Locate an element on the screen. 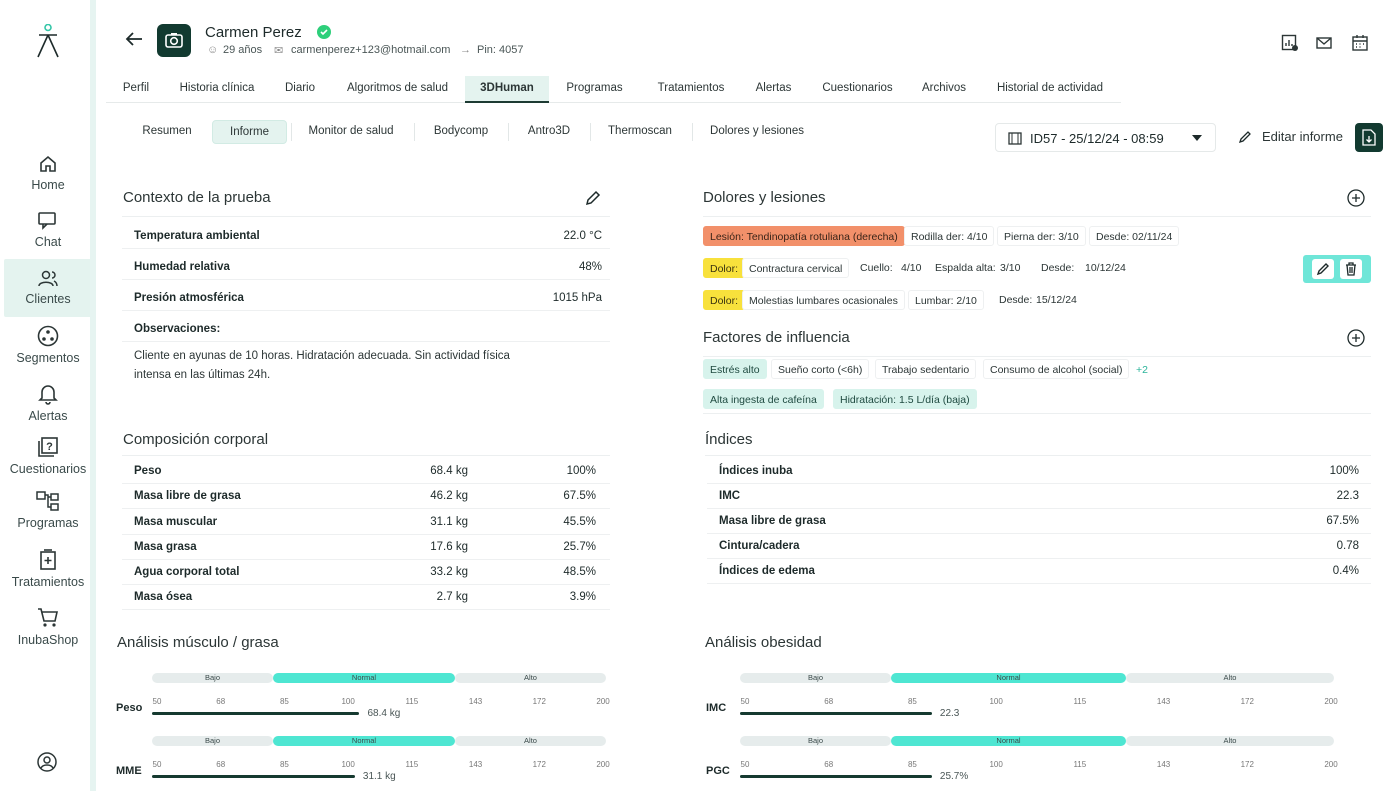  table-row: Observaciones: is located at coordinates (366, 329).